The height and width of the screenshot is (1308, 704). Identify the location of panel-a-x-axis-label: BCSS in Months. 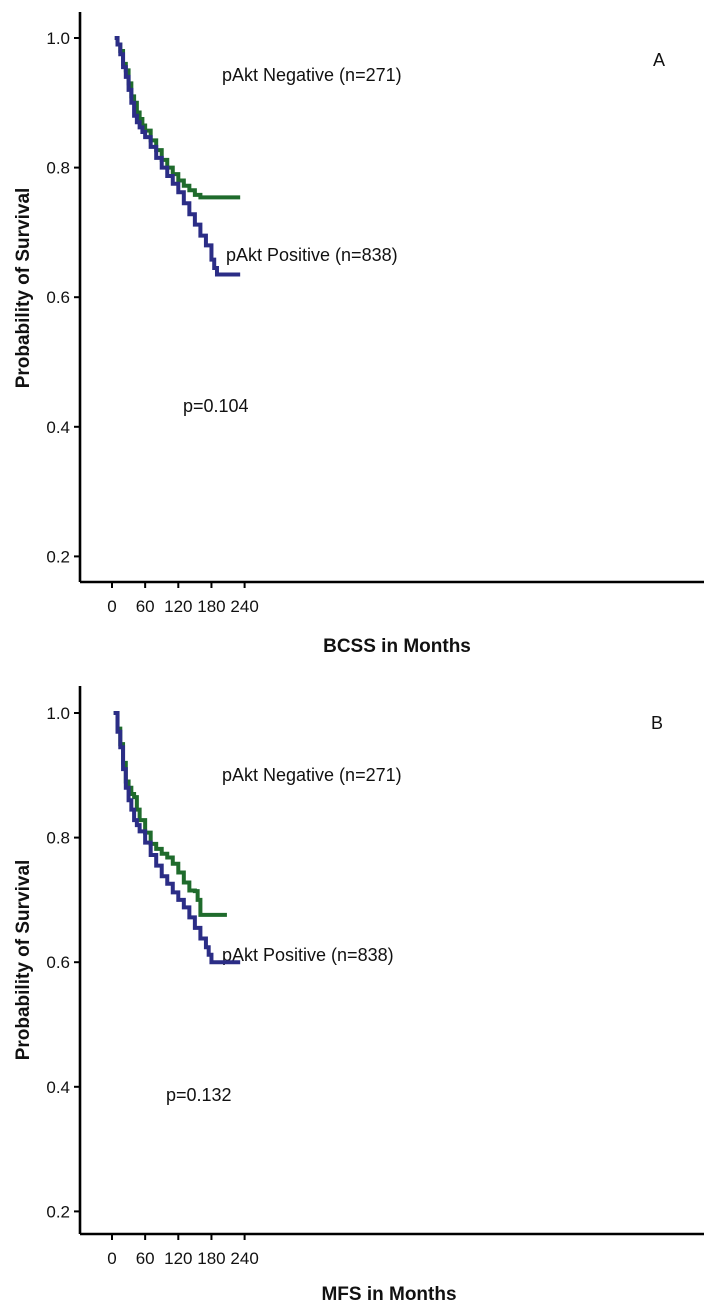
(397, 646).